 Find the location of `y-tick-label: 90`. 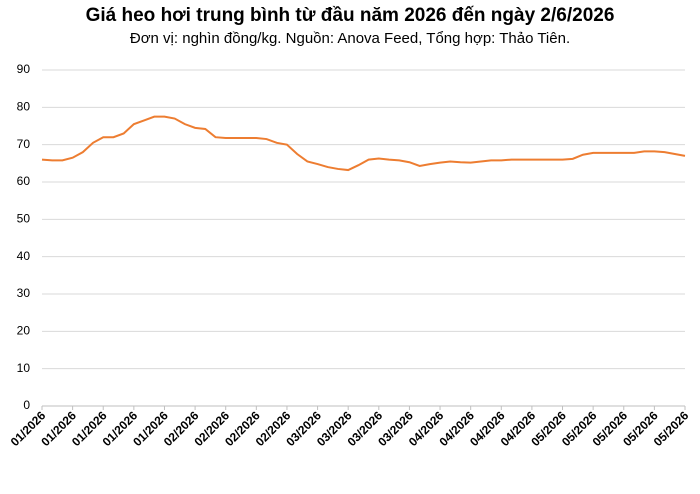

y-tick-label: 90 is located at coordinates (24, 69).